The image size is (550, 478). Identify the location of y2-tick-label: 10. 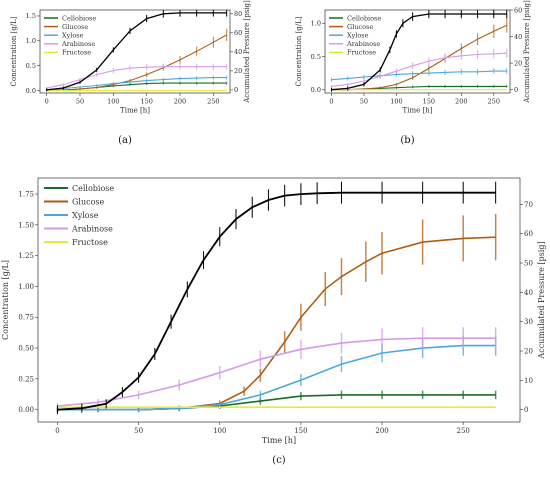
(528, 381).